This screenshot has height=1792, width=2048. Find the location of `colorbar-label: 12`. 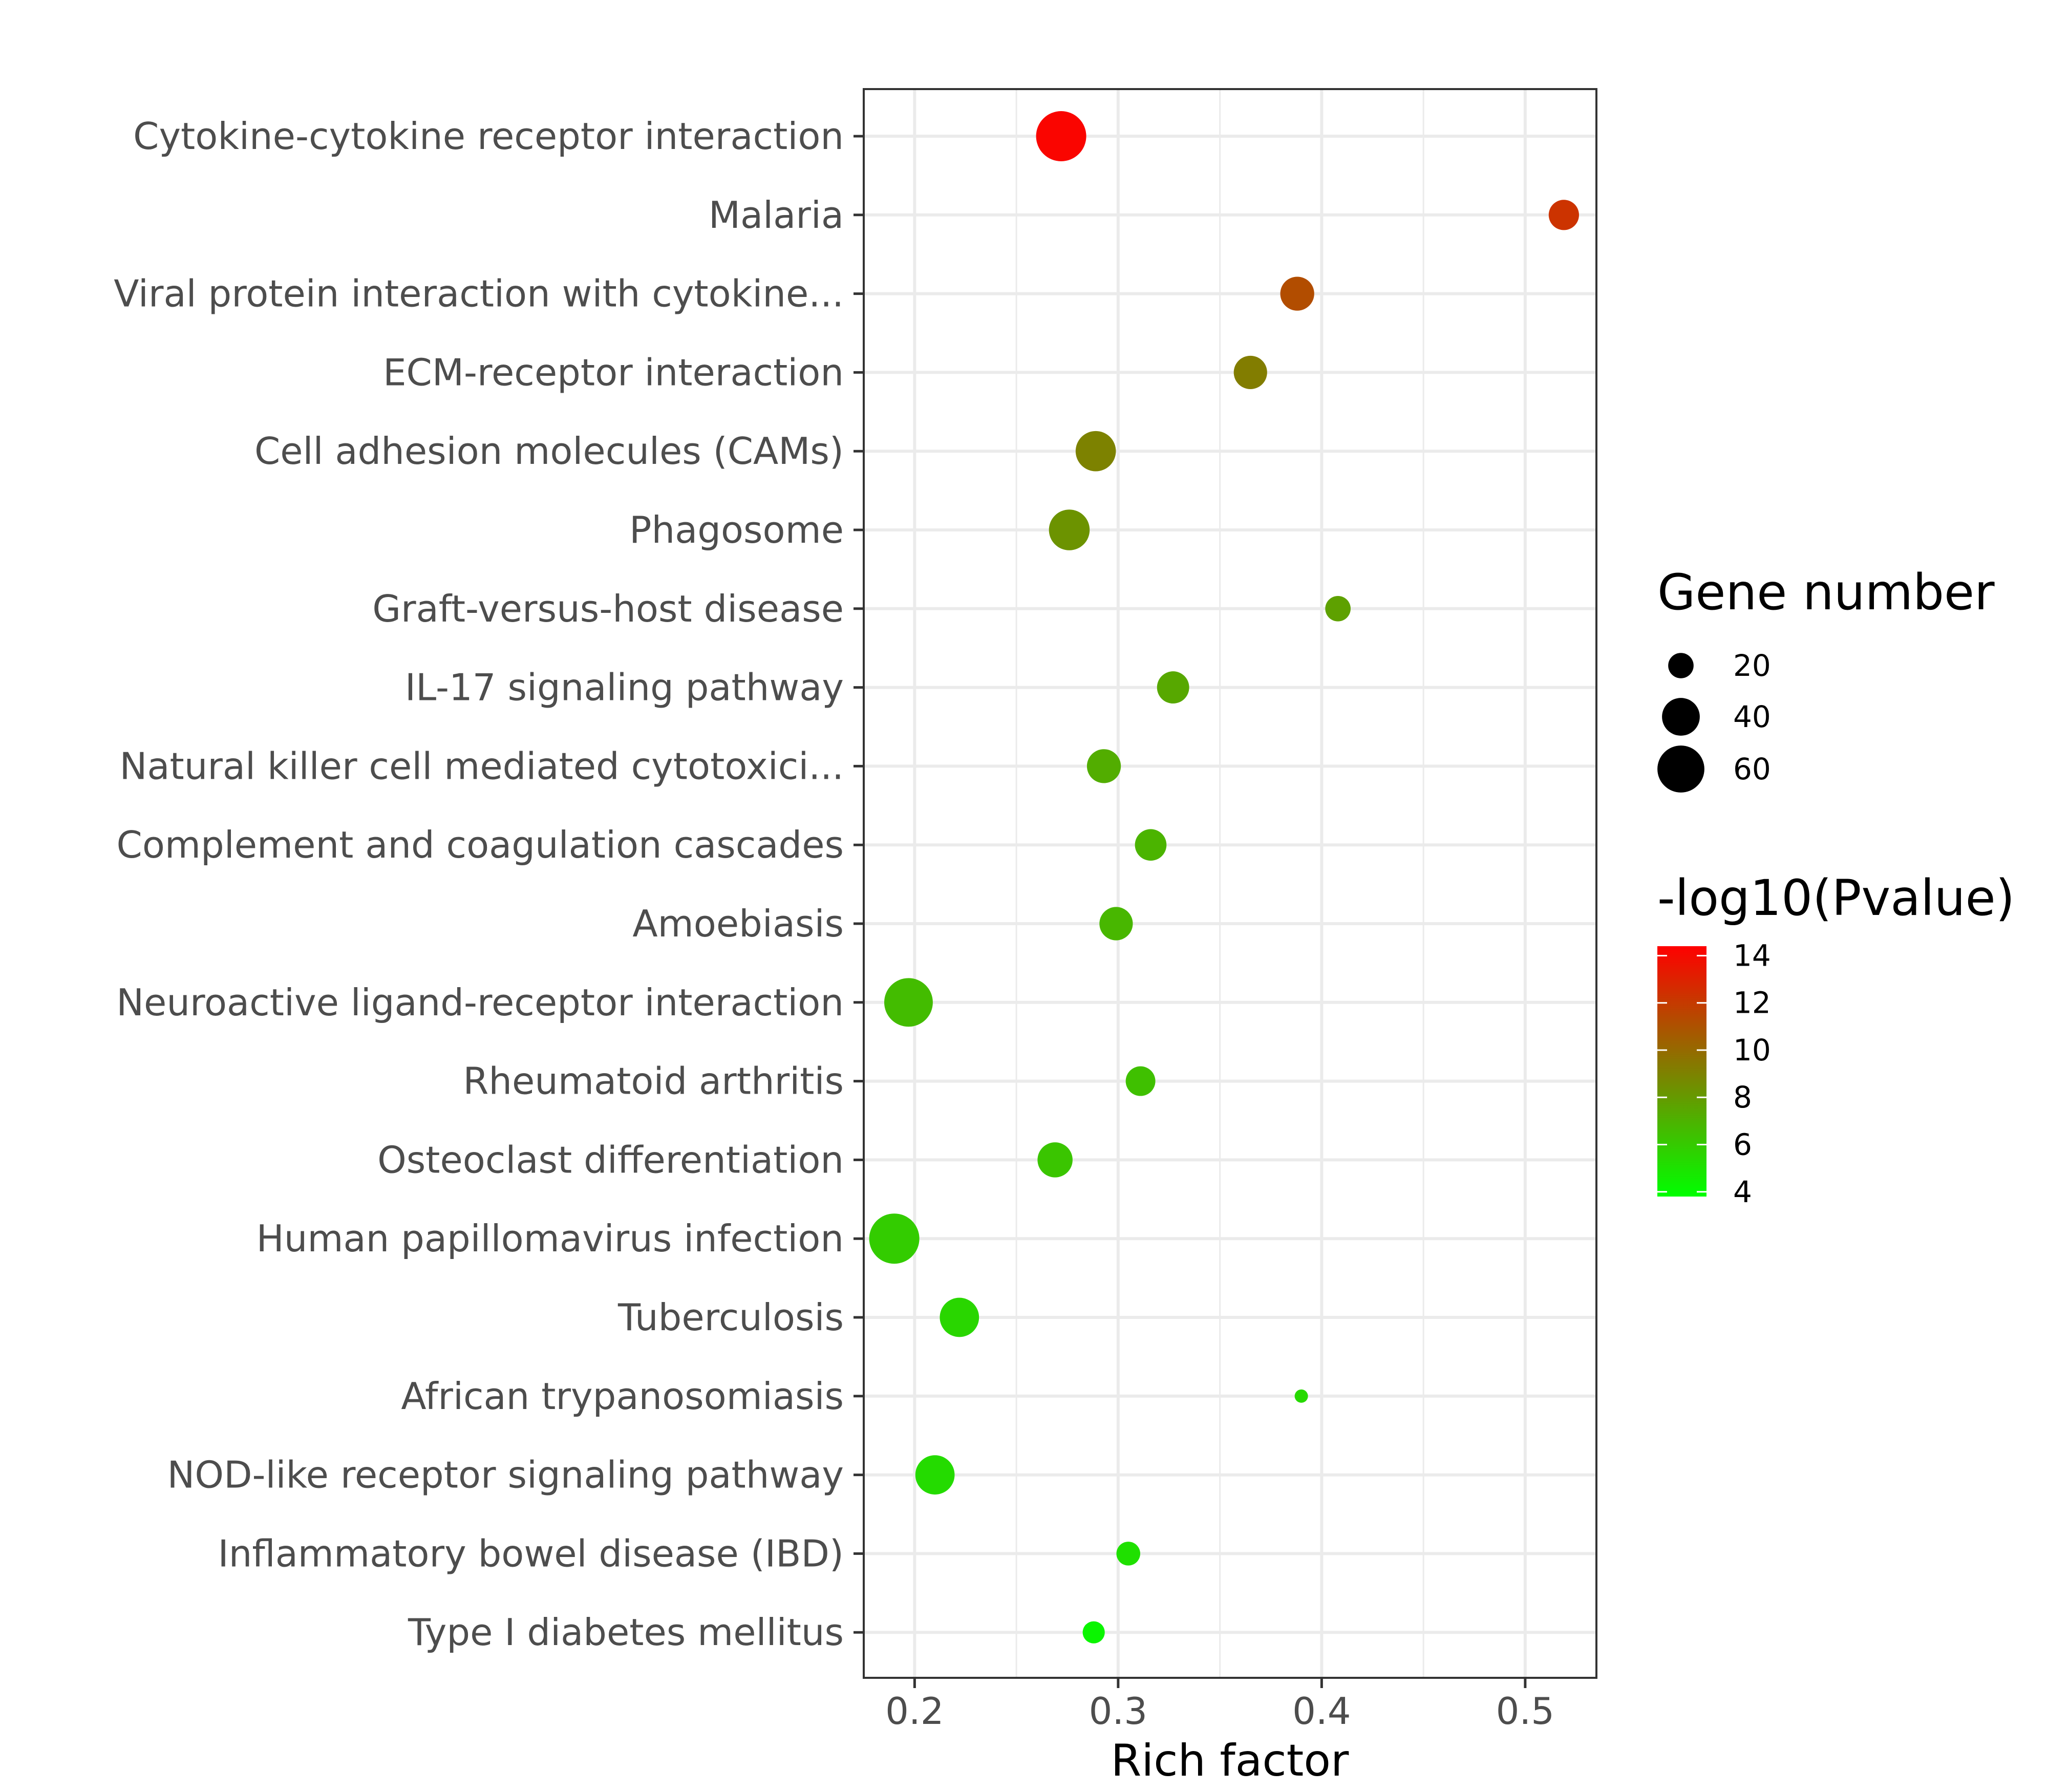

colorbar-label: 12 is located at coordinates (1752, 1003).